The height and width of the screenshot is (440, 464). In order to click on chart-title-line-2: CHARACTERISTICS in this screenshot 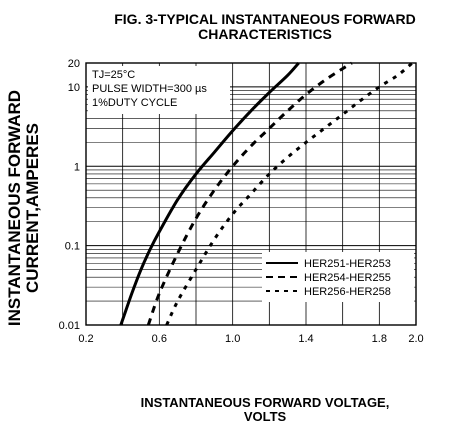, I will do `click(265, 34)`.